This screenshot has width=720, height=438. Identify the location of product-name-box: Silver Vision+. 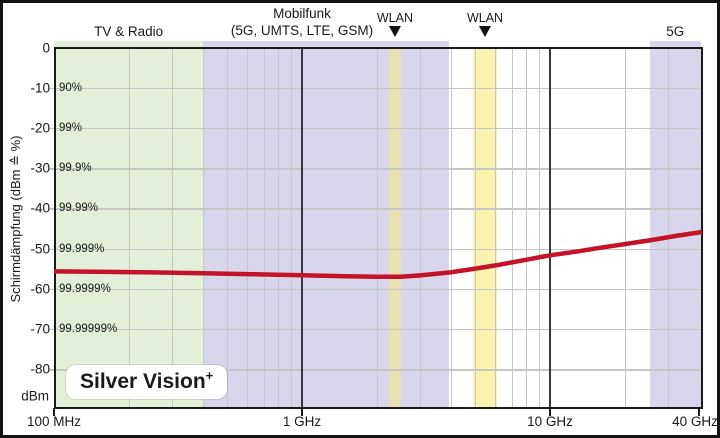
(147, 382).